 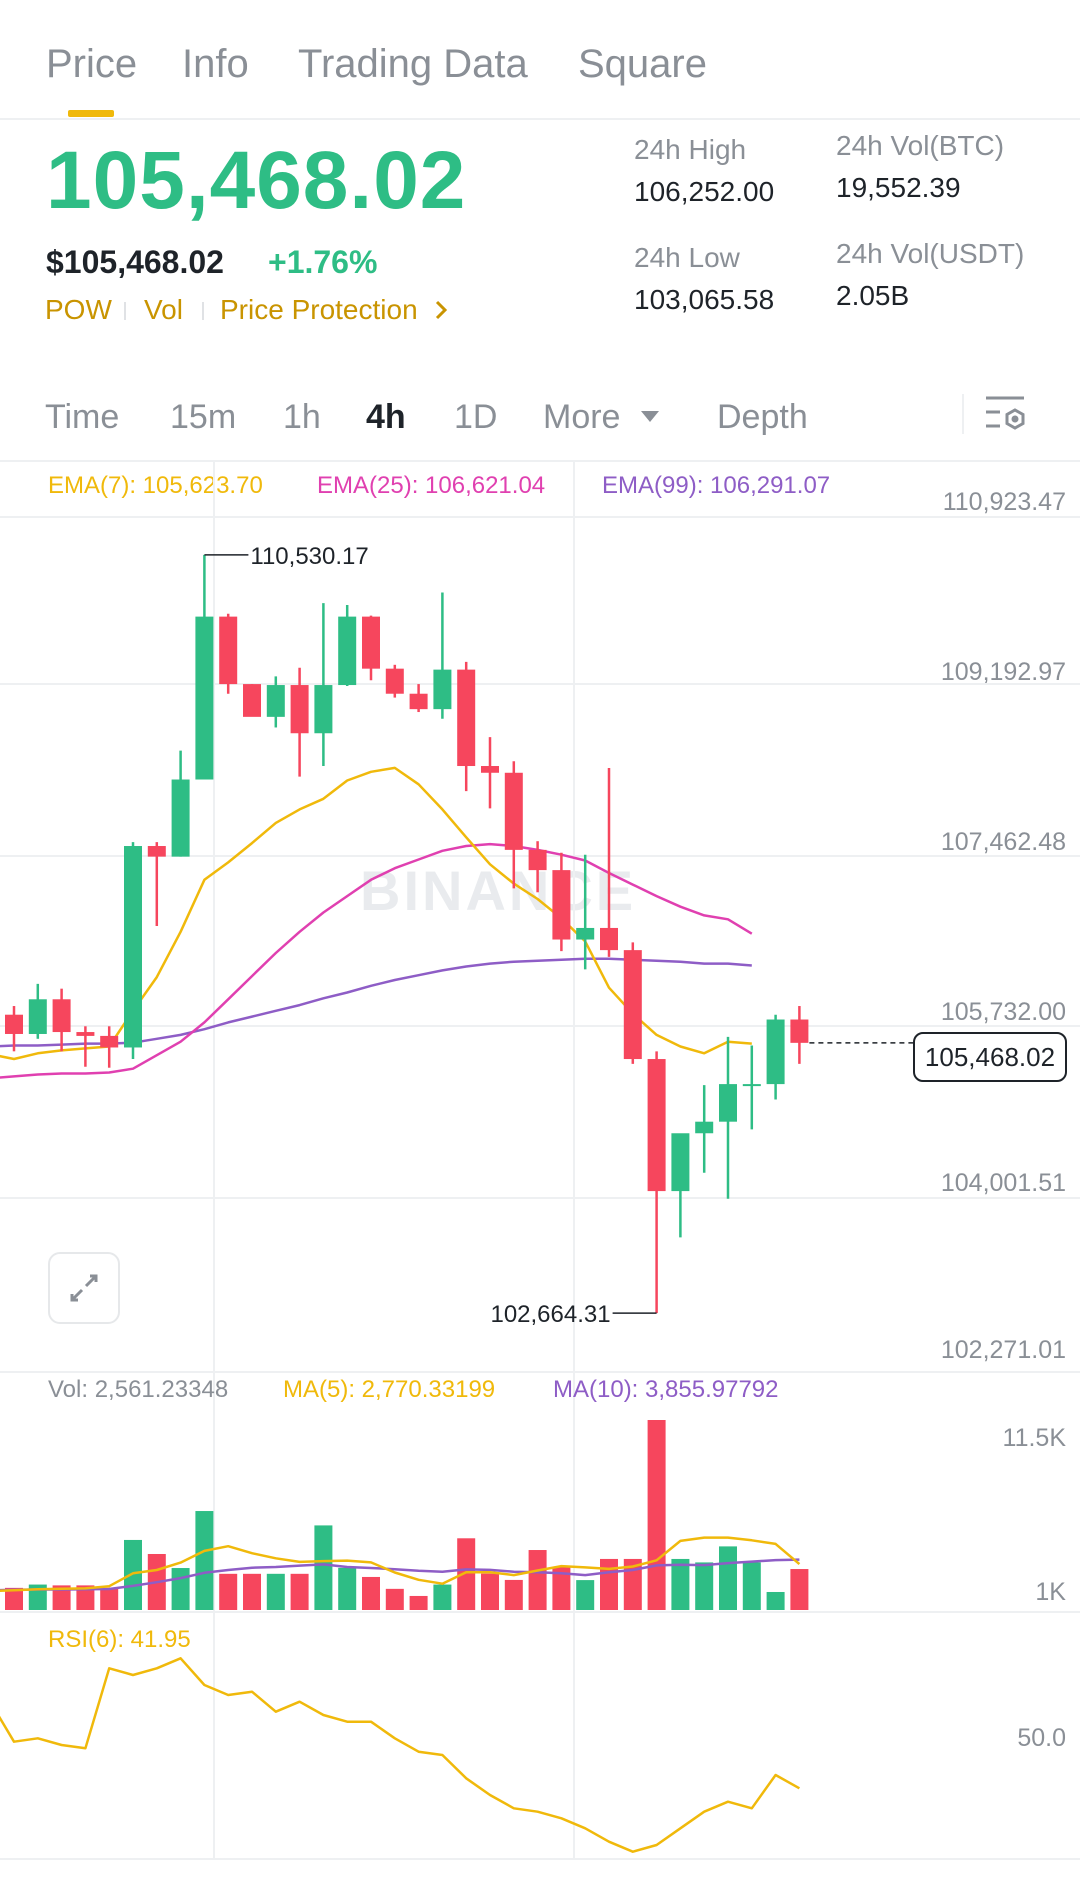 I want to click on tag-vol: Vol, so click(x=163, y=309).